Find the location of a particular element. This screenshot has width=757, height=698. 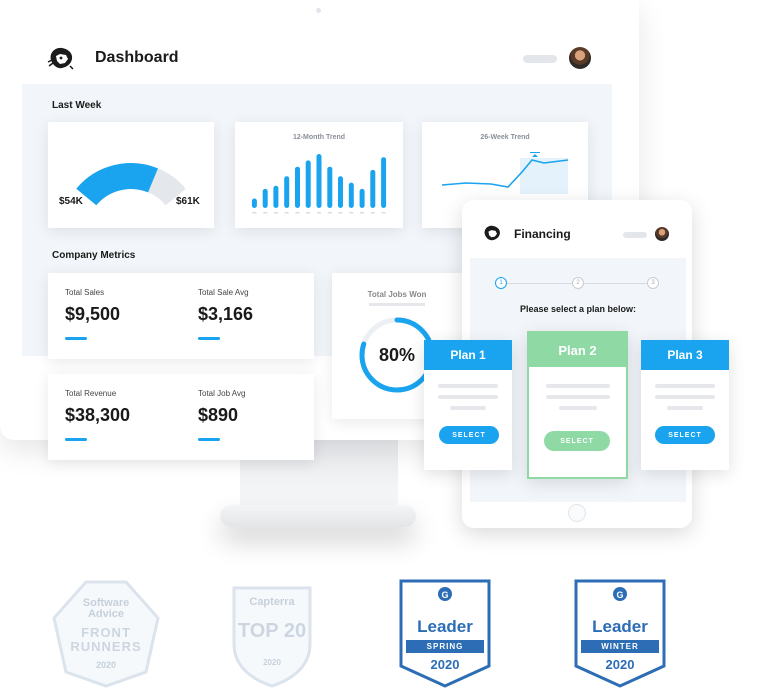

gauge-fill is located at coordinates (117, 184).